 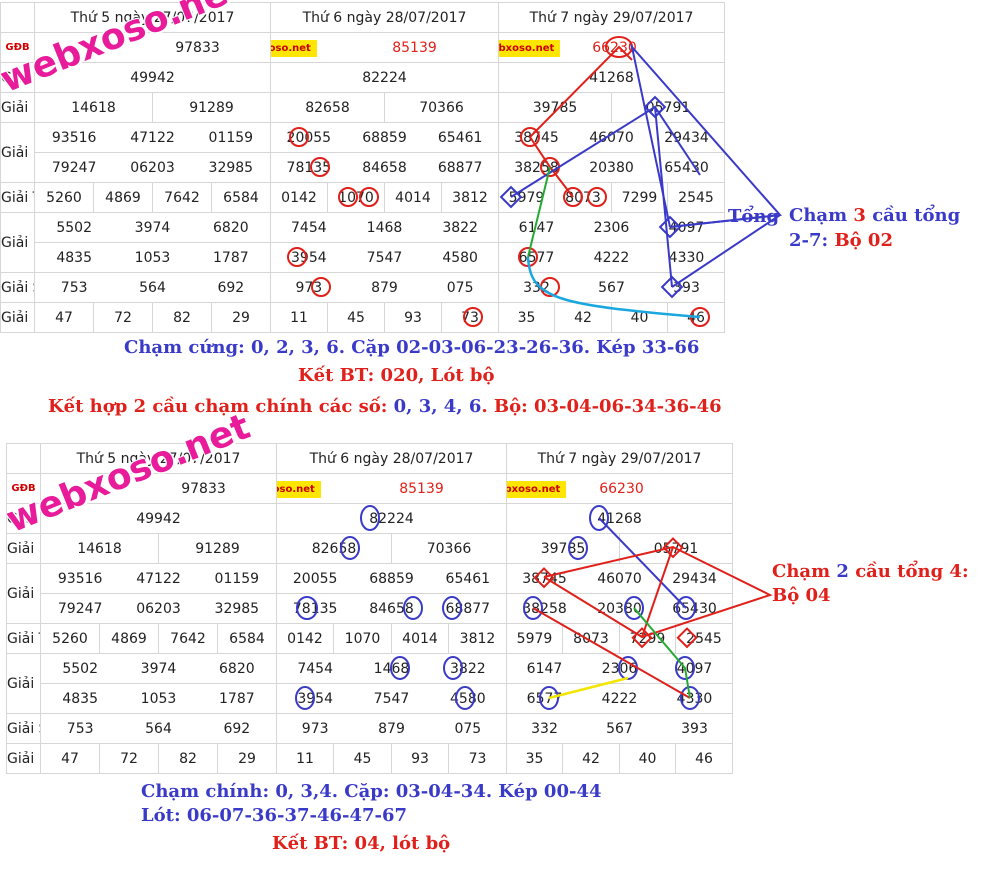 What do you see at coordinates (356, 317) in the screenshot?
I see `bay-value: 45` at bounding box center [356, 317].